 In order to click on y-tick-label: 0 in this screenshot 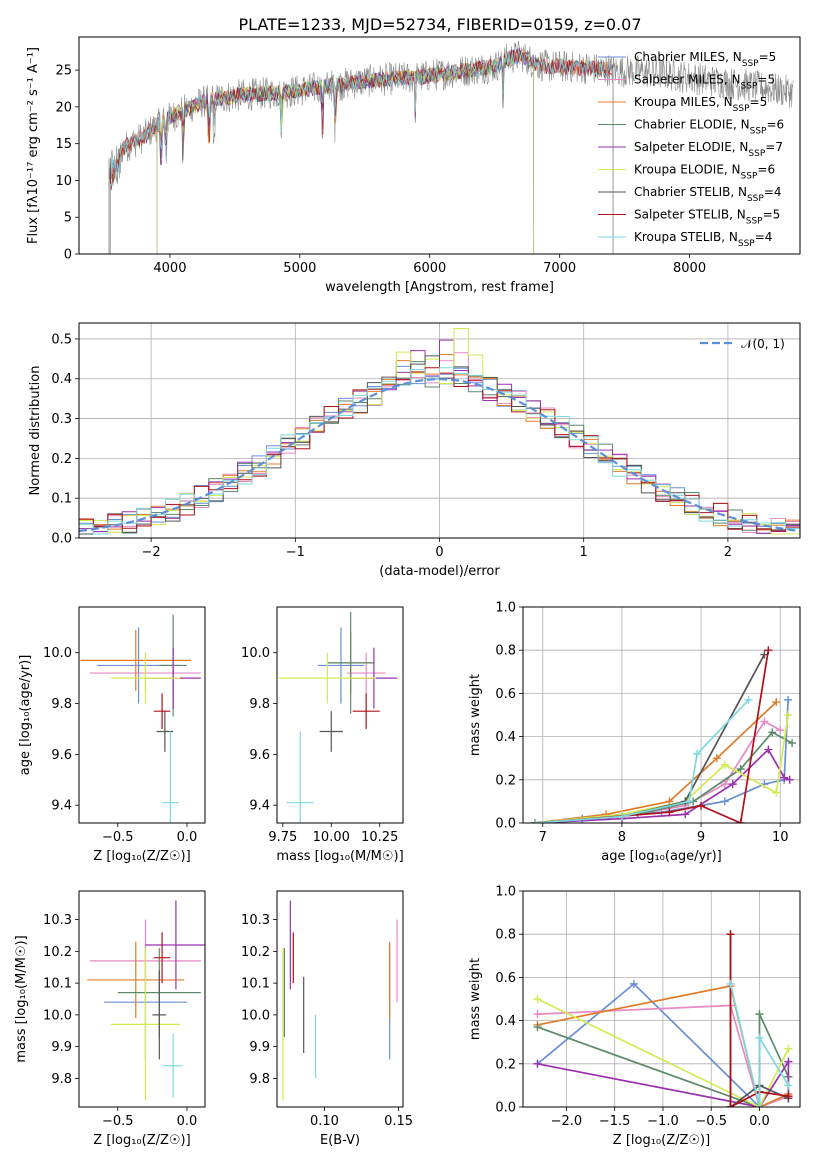, I will do `click(68, 255)`.